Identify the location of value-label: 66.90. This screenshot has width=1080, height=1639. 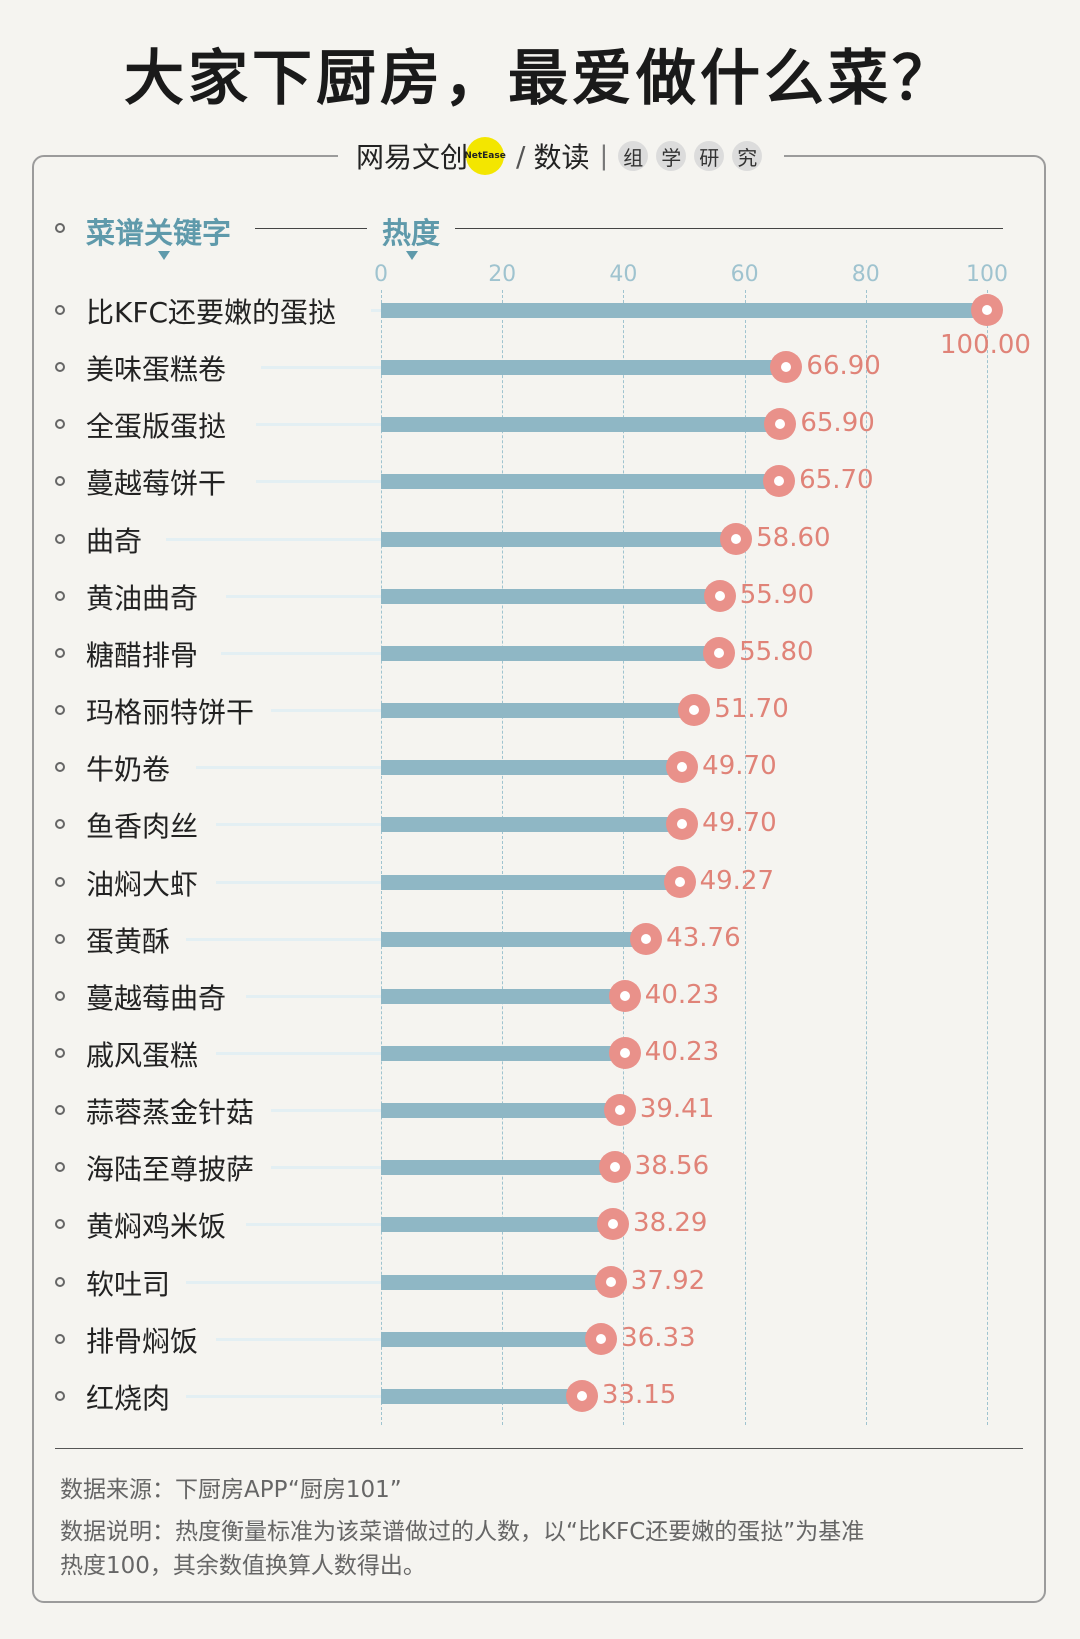
(843, 366).